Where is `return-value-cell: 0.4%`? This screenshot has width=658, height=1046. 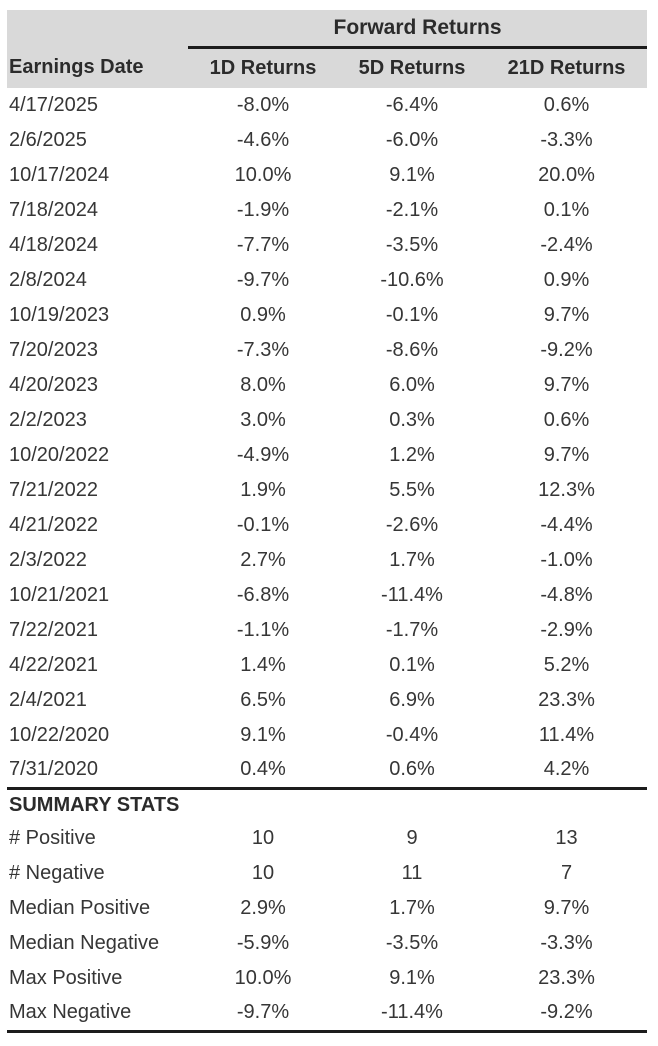 return-value-cell: 0.4% is located at coordinates (263, 769).